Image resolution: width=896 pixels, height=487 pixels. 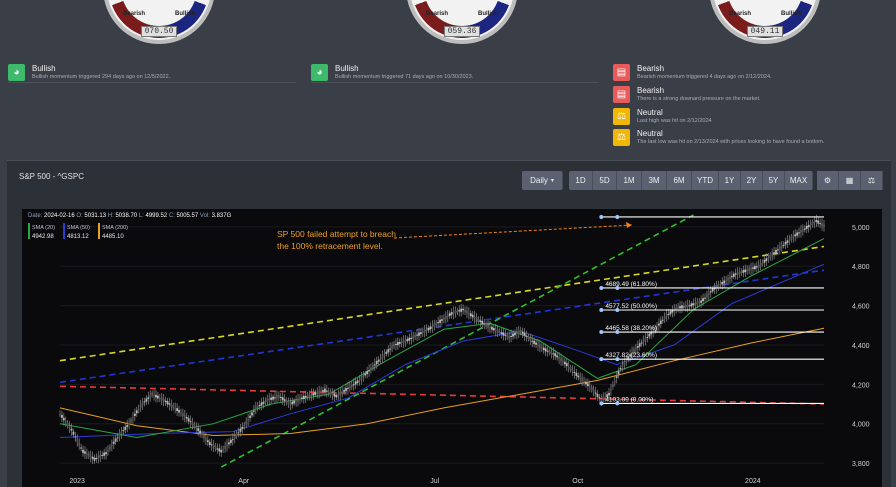 What do you see at coordinates (799, 180) in the screenshot?
I see `range-button-max: MAX` at bounding box center [799, 180].